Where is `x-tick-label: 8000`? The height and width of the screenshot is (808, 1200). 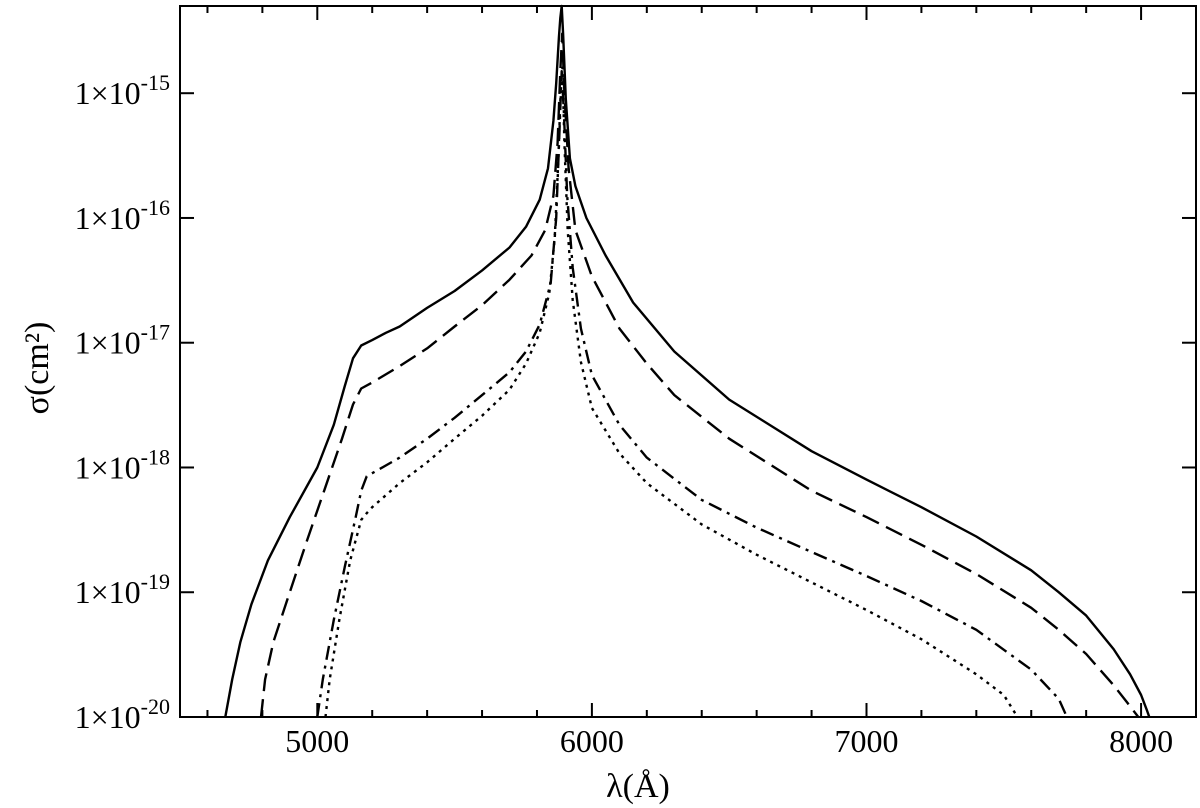 x-tick-label: 8000 is located at coordinates (1141, 741).